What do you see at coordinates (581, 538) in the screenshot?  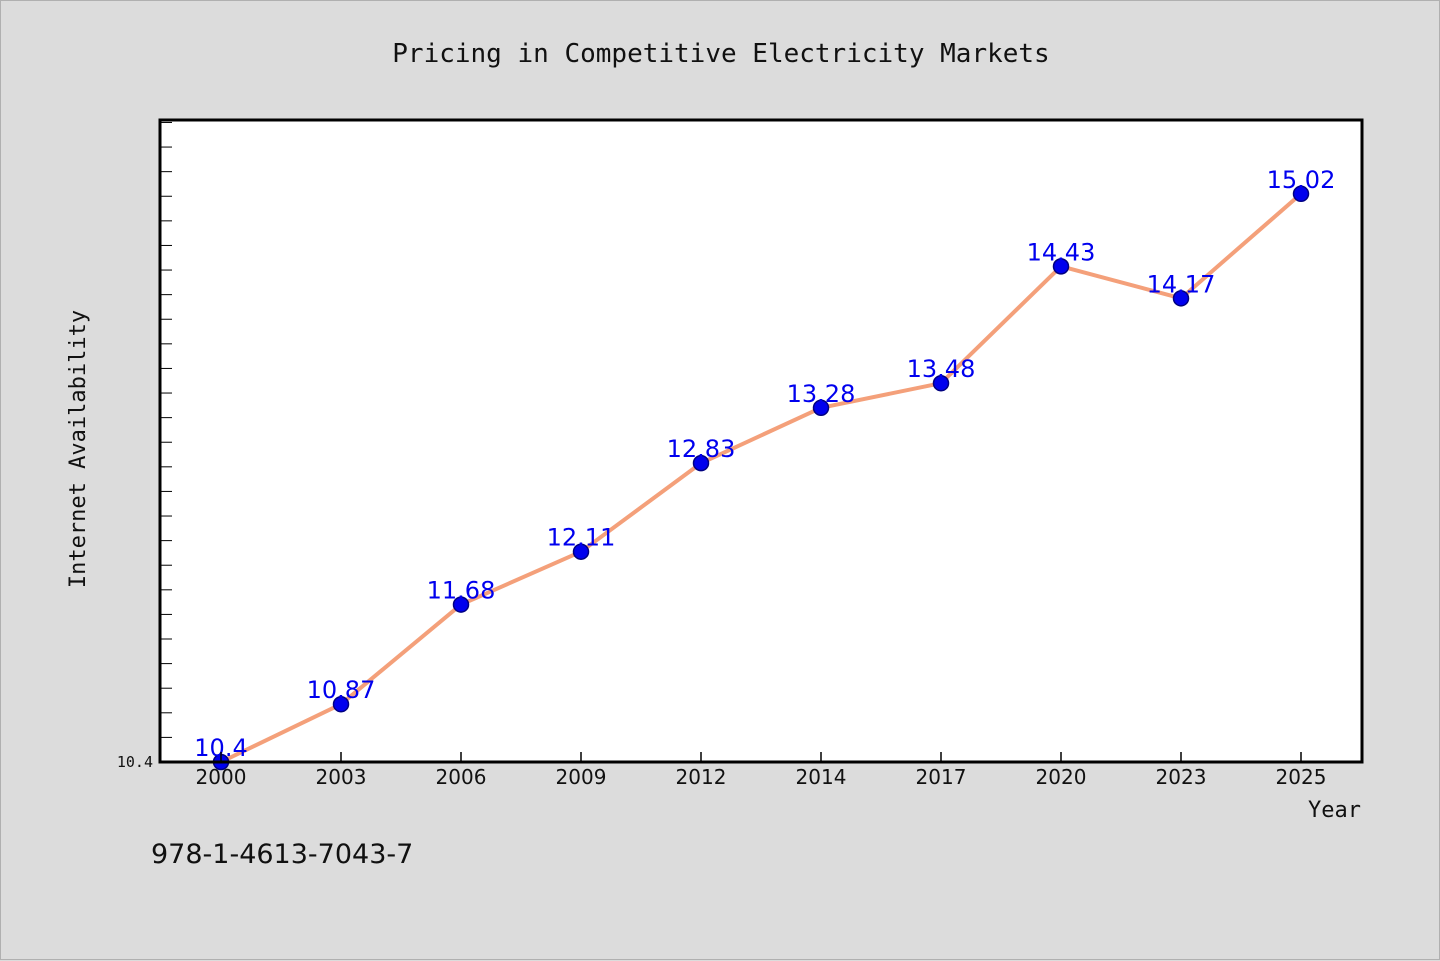 I see `data-label: 12.11` at bounding box center [581, 538].